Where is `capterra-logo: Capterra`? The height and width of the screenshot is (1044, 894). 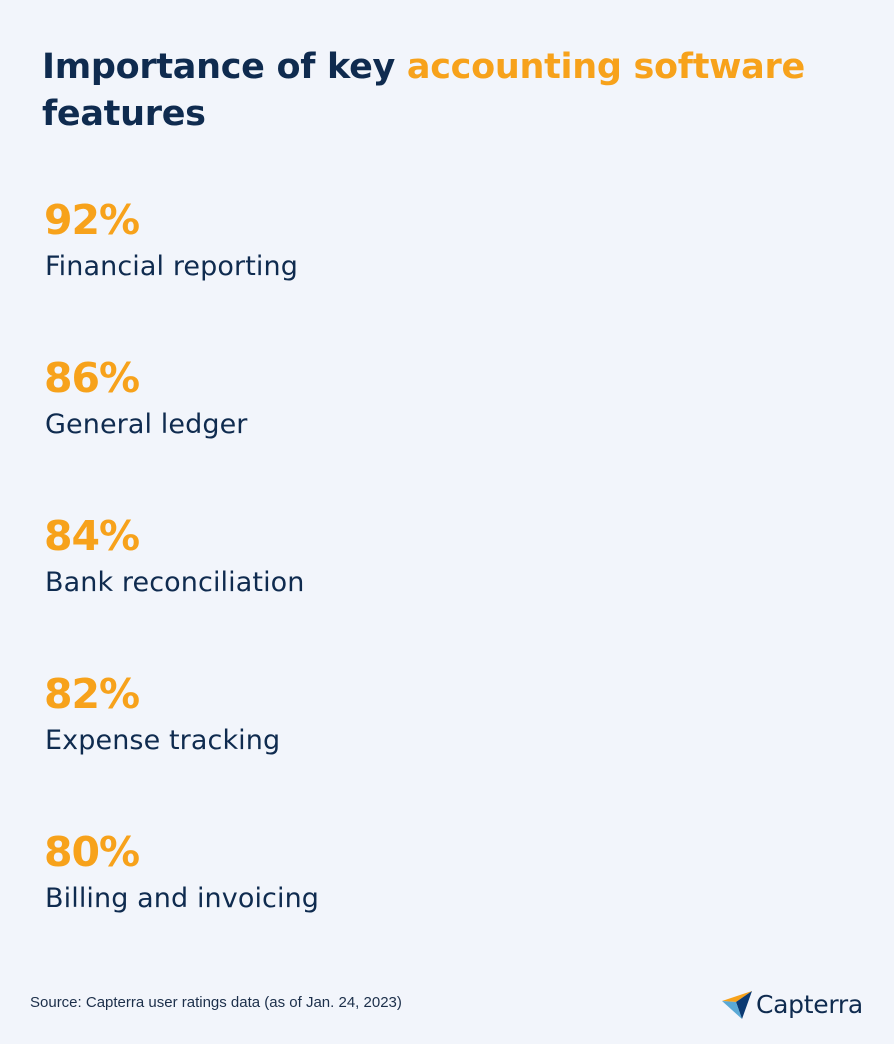 capterra-logo: Capterra is located at coordinates (792, 1004).